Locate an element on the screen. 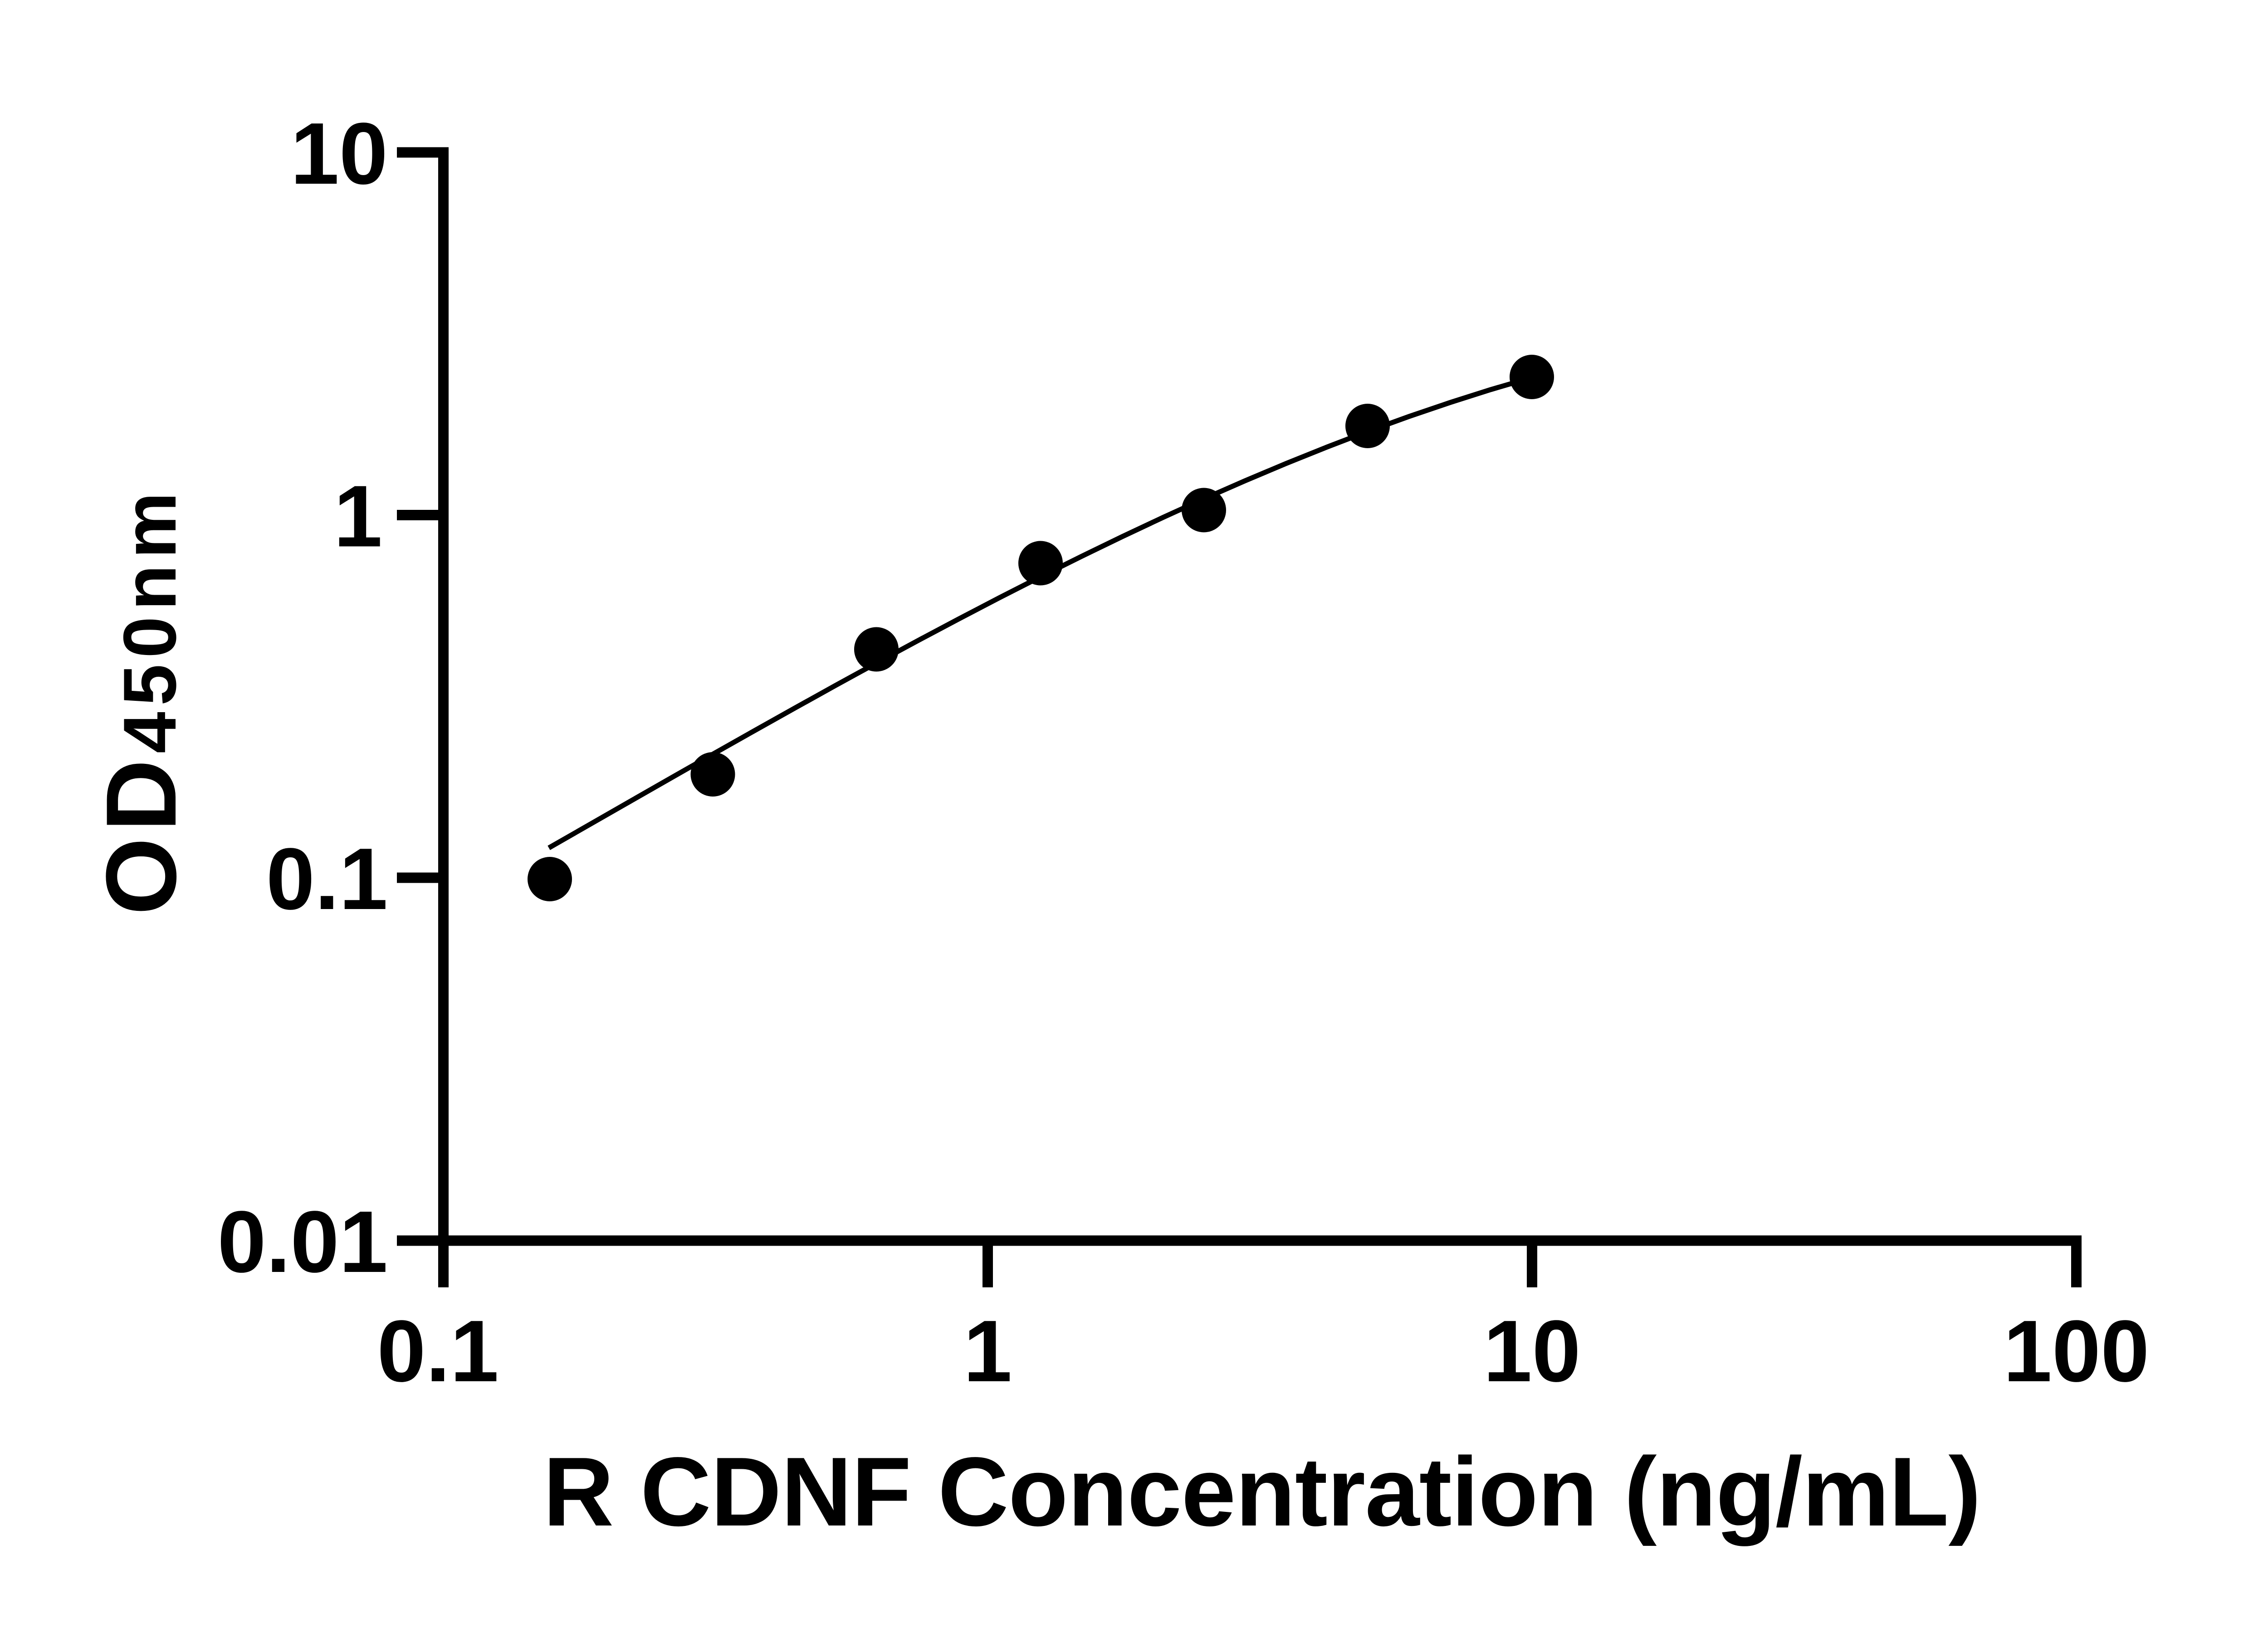  svg-text: 100 is located at coordinates (2076, 1351).